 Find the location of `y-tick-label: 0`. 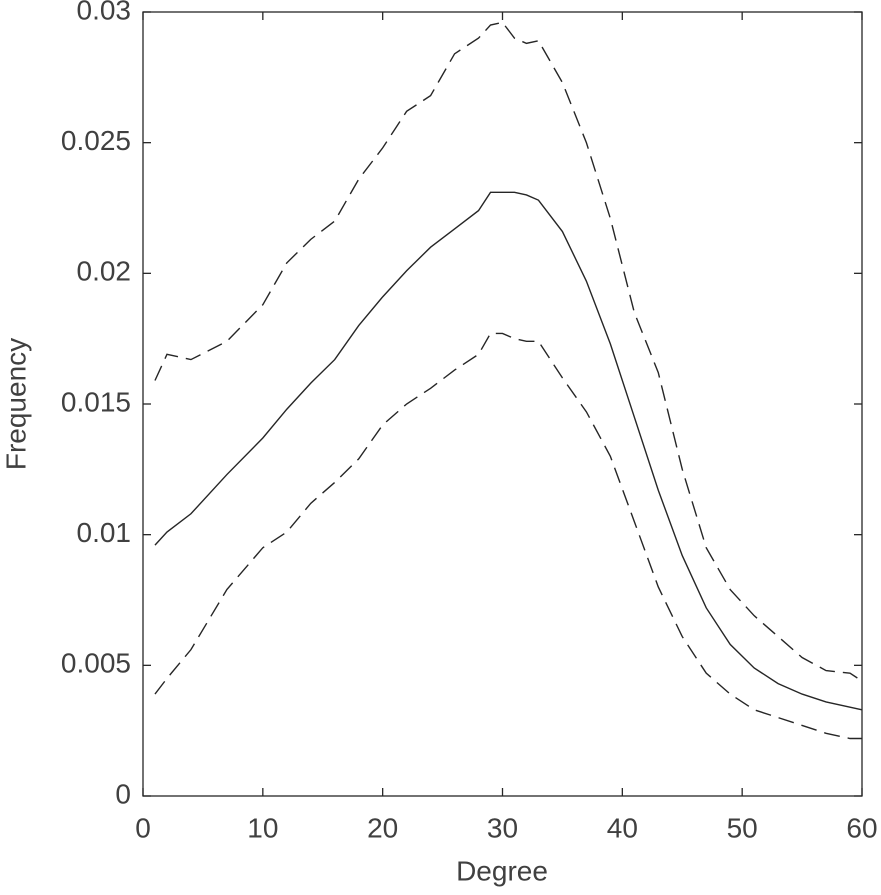

y-tick-label: 0 is located at coordinates (123, 793).